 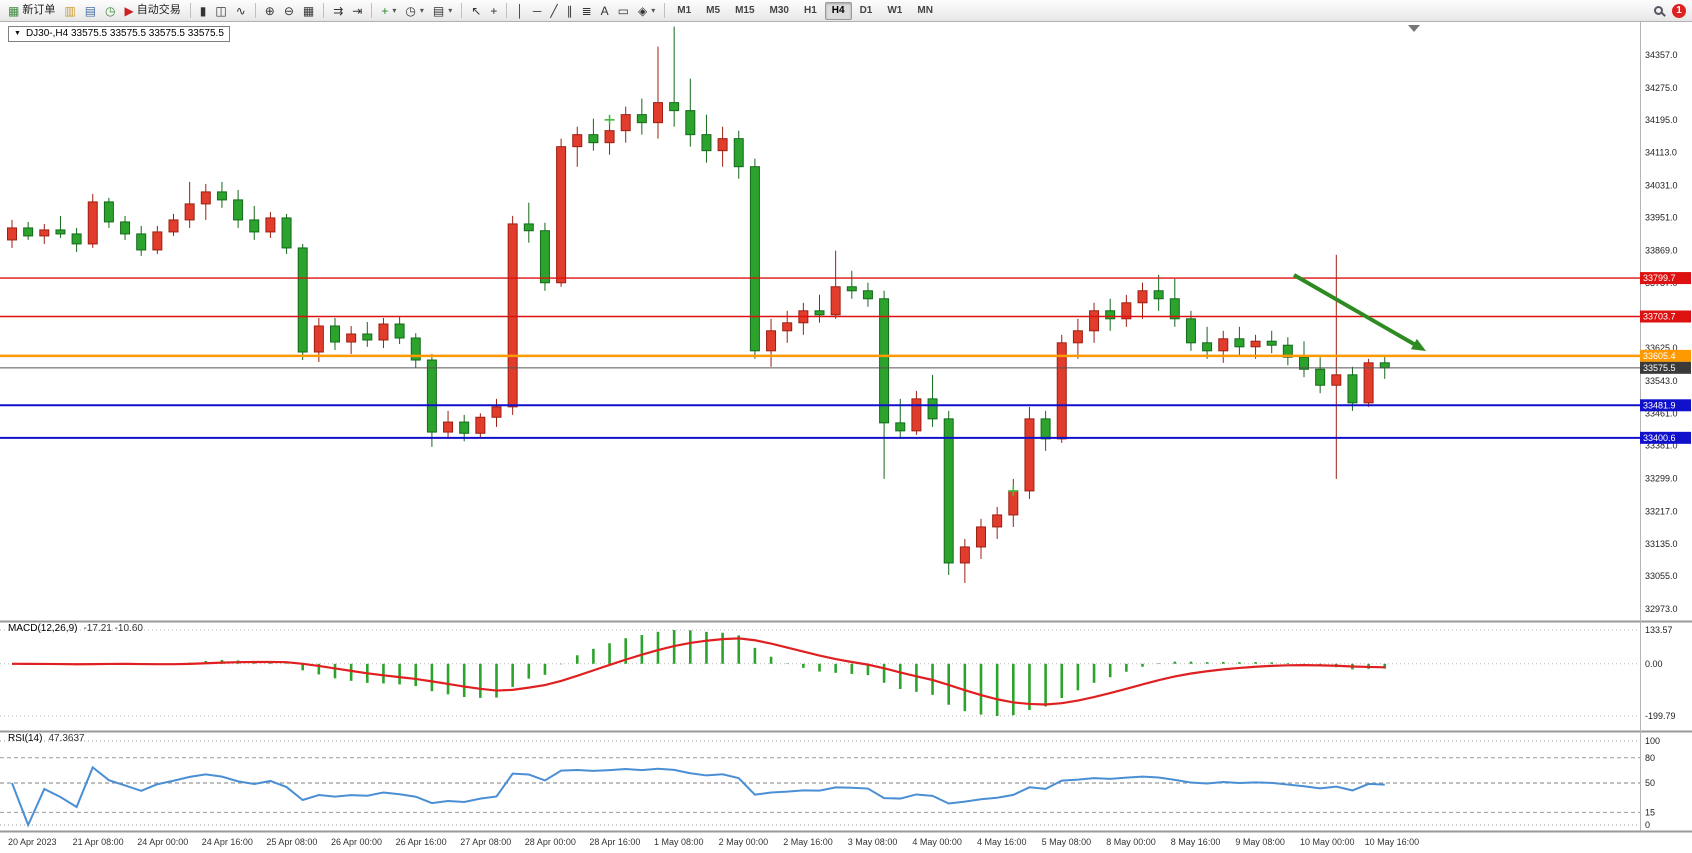 What do you see at coordinates (614, 842) in the screenshot?
I see `time-axis-label: 28 Apr 16:00` at bounding box center [614, 842].